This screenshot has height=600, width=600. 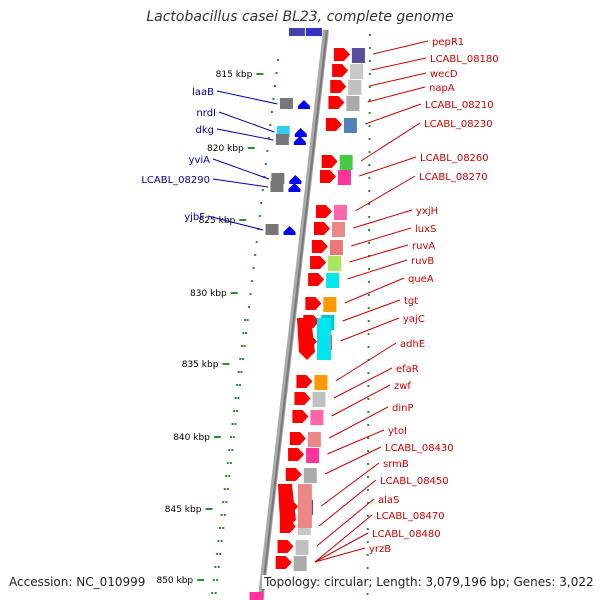 I want to click on gene-label-forward: adhE, so click(x=412, y=344).